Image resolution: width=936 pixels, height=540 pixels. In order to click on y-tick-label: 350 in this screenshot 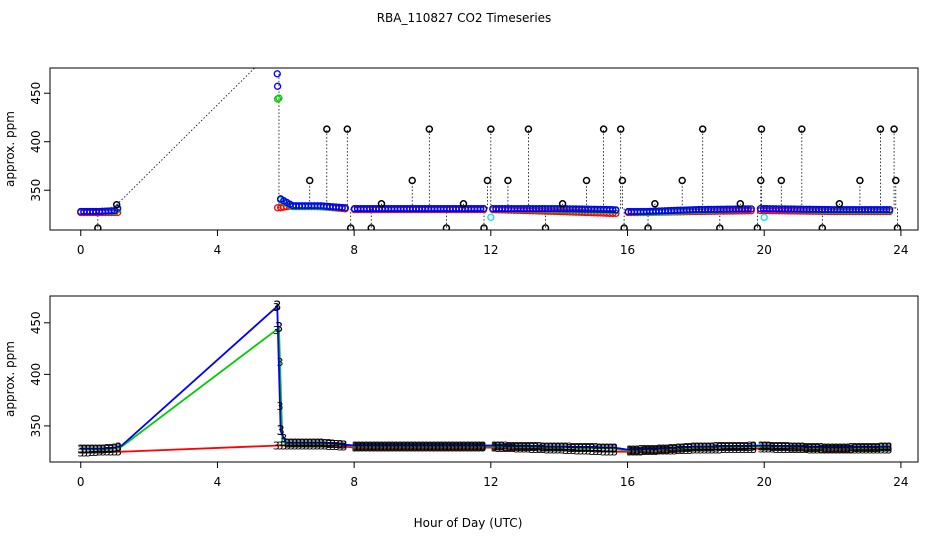, I will do `click(36, 190)`.